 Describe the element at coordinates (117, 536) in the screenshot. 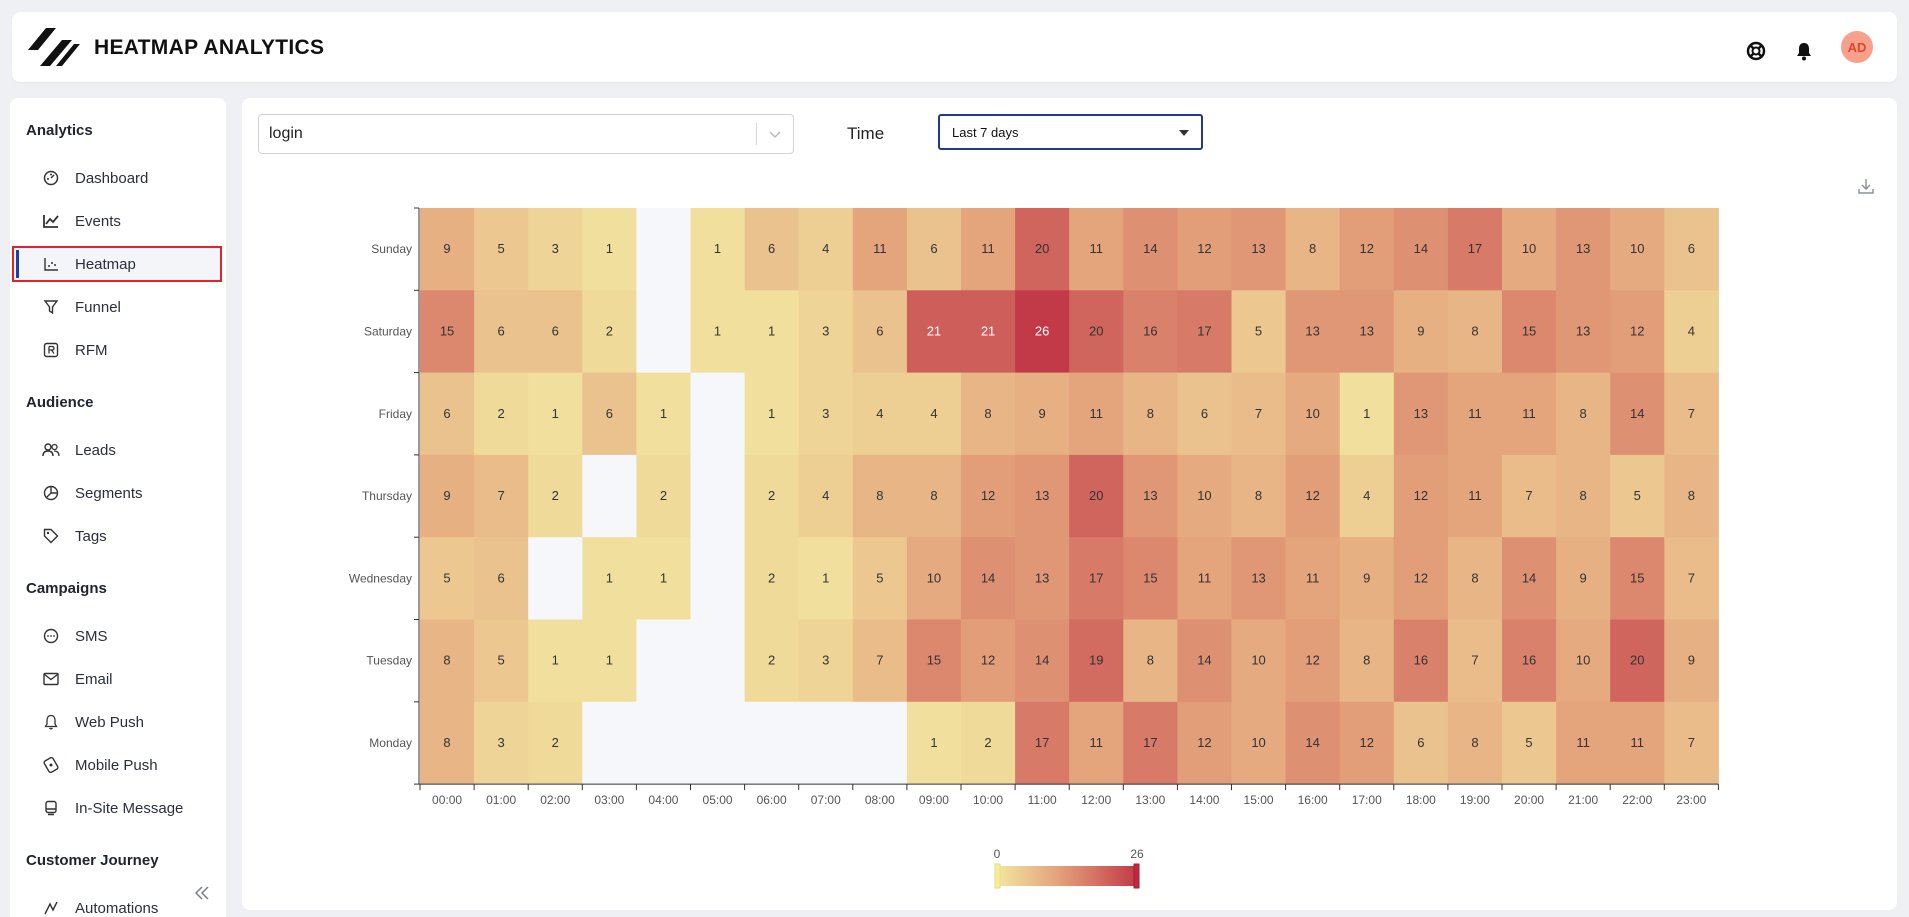

I see `sidebar-item-tags: Tags` at that location.